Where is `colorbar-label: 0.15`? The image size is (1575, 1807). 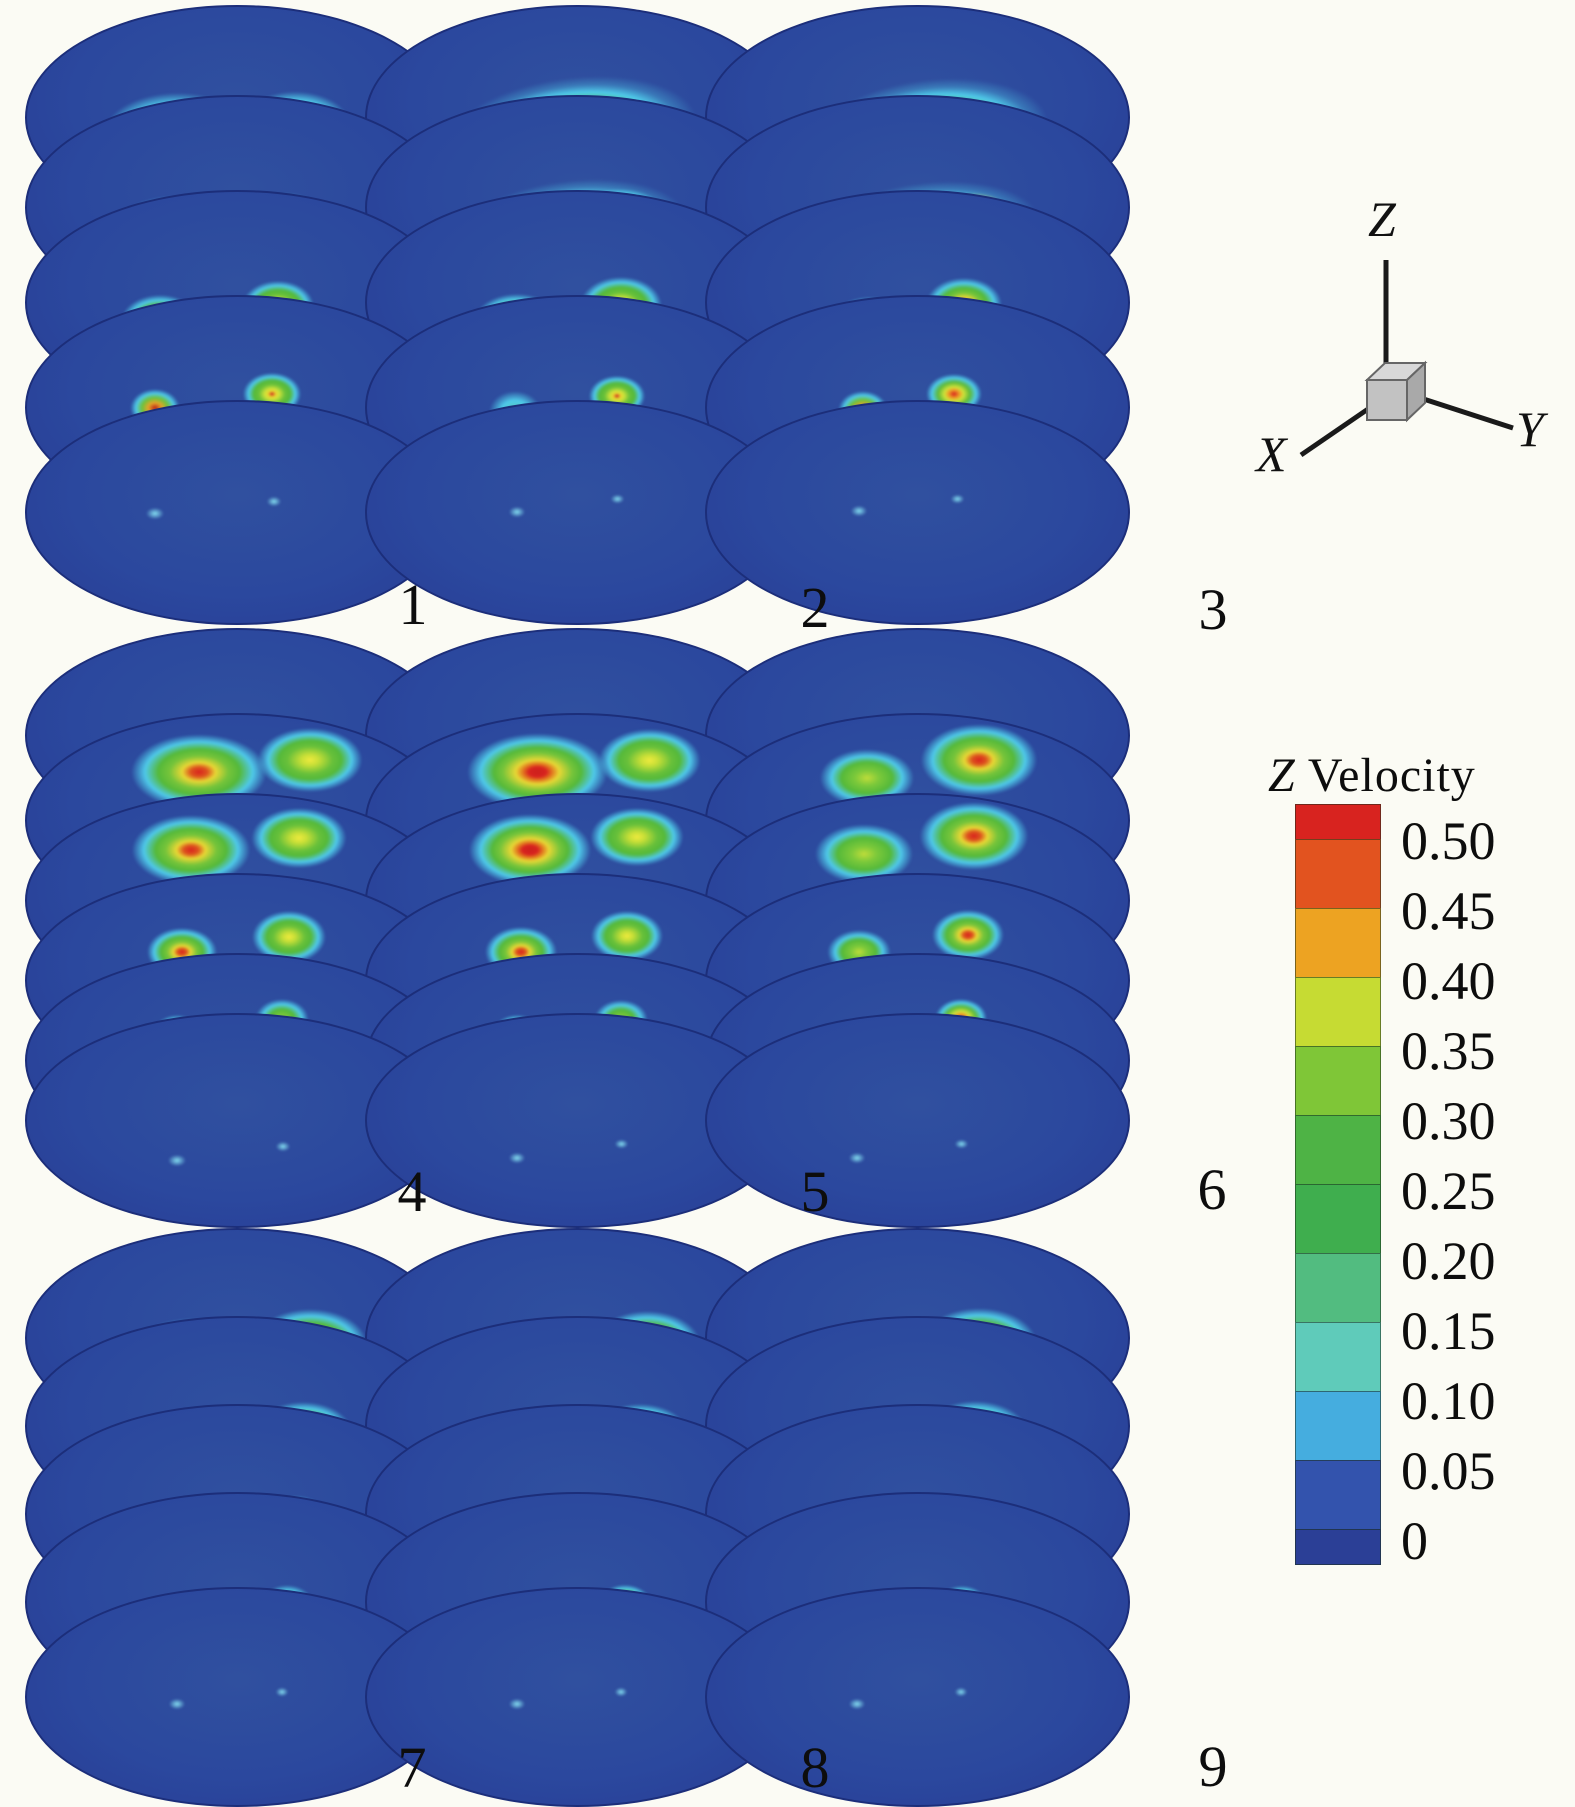
colorbar-label: 0.15 is located at coordinates (1448, 1331).